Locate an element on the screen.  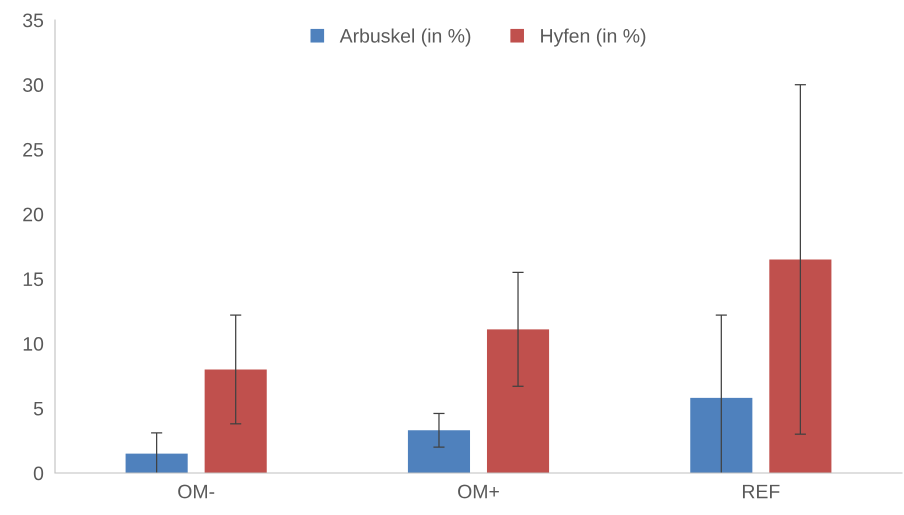
y-tick-label: 0 is located at coordinates (39, 473).